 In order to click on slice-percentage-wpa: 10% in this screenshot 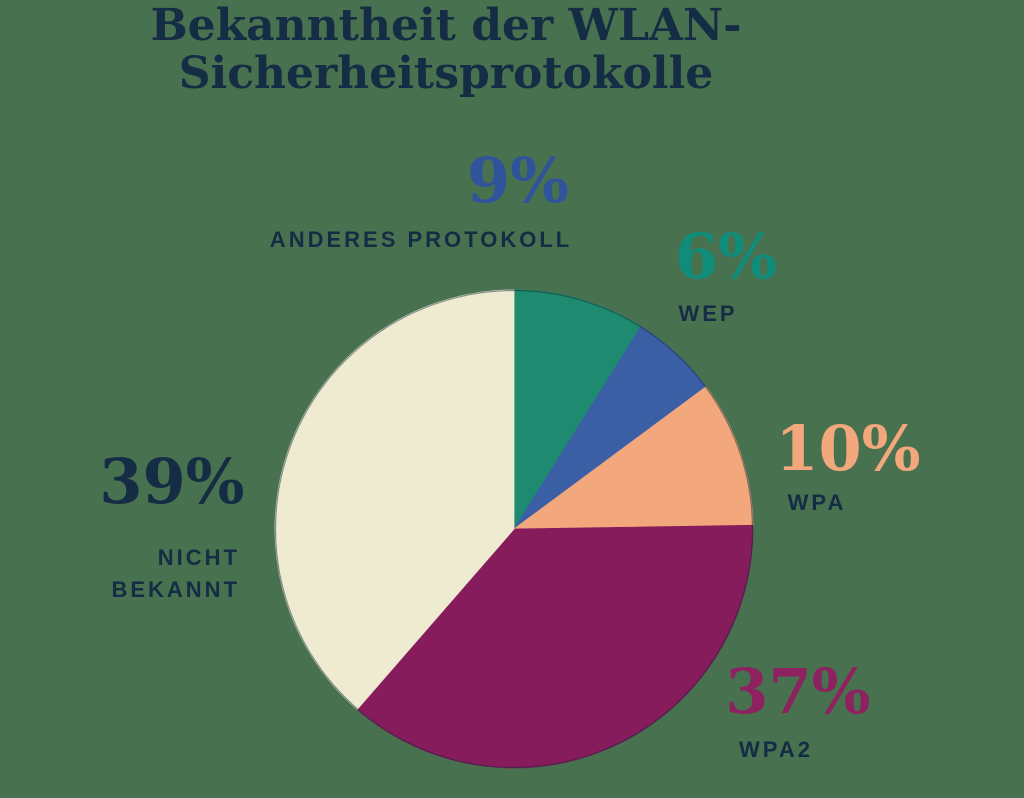, I will do `click(848, 448)`.